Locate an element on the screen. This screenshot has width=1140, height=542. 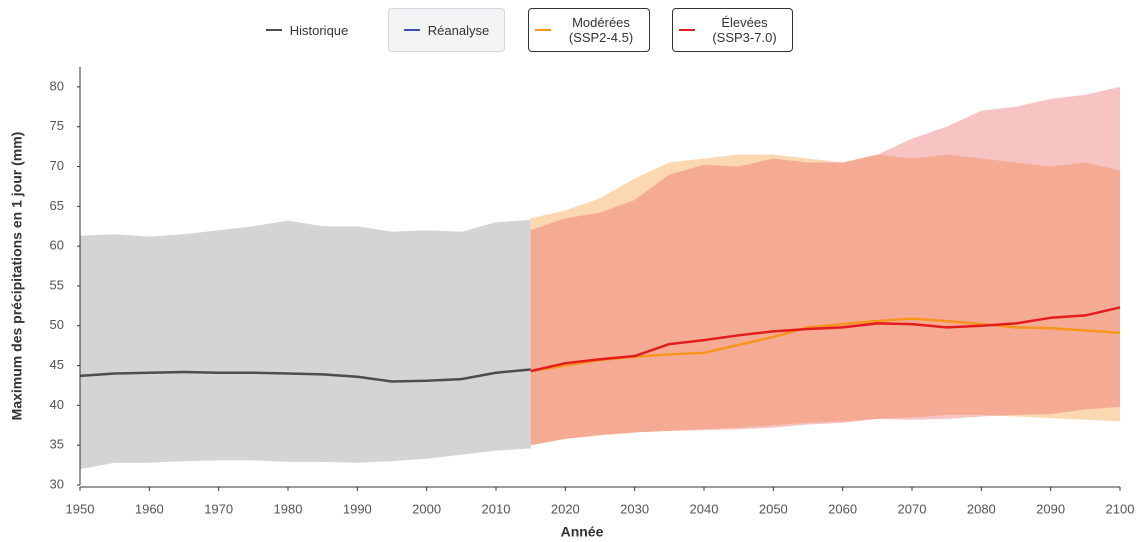
x-tick-label: 1970 is located at coordinates (218, 508).